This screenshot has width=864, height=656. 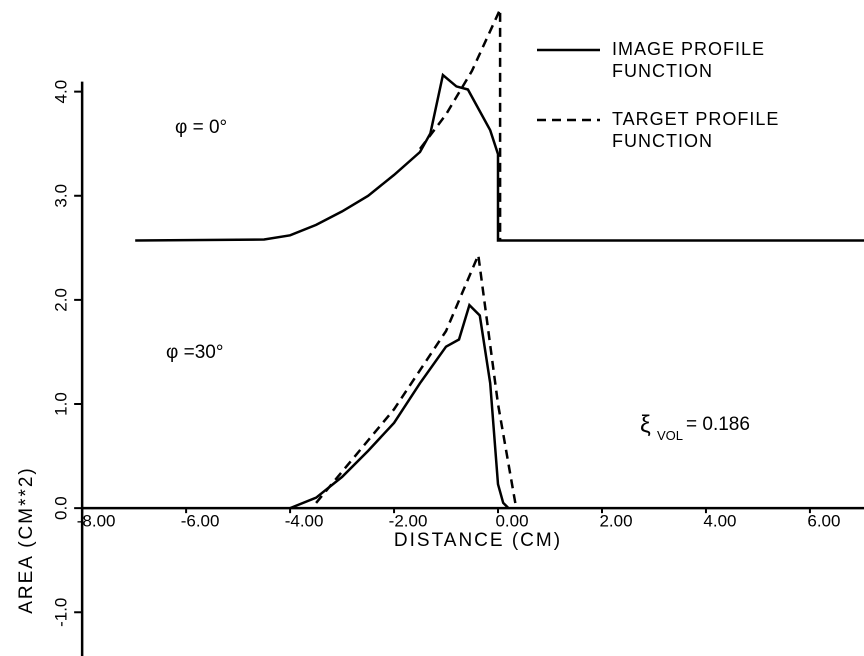 I want to click on y-axis-title: AREA (CM**2), so click(x=26, y=540).